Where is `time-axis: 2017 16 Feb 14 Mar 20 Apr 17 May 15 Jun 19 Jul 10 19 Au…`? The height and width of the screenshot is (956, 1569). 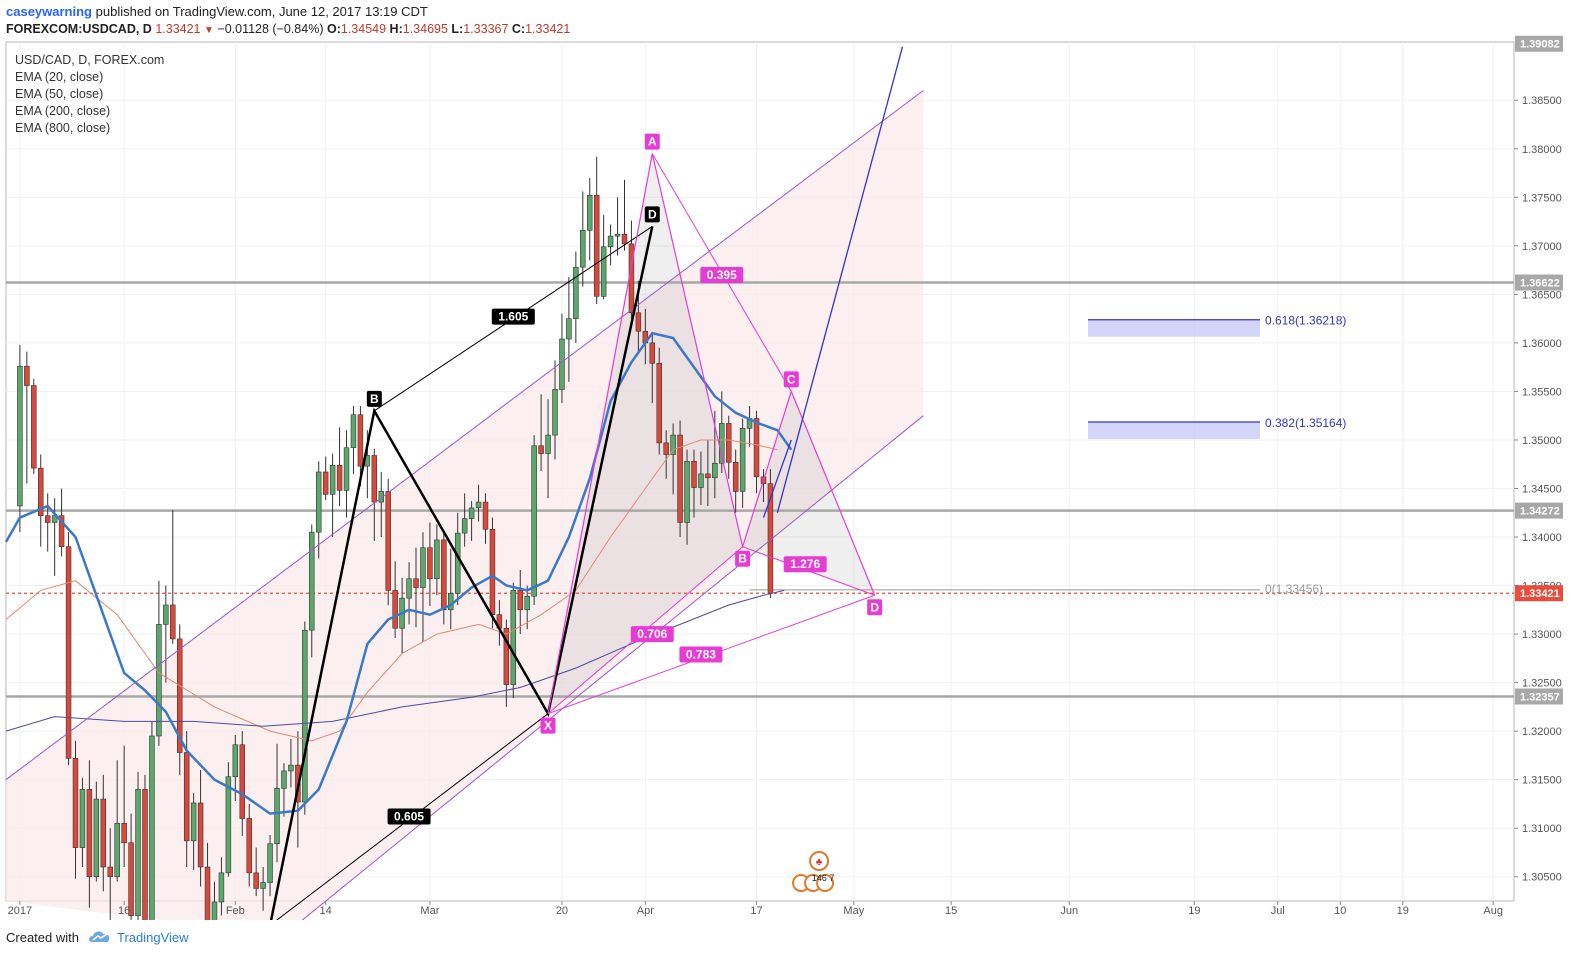
time-axis: 2017 16 Feb 14 Mar 20 Apr 17 May 15 Jun 19 Jul 10 19 Au… is located at coordinates (755, 909).